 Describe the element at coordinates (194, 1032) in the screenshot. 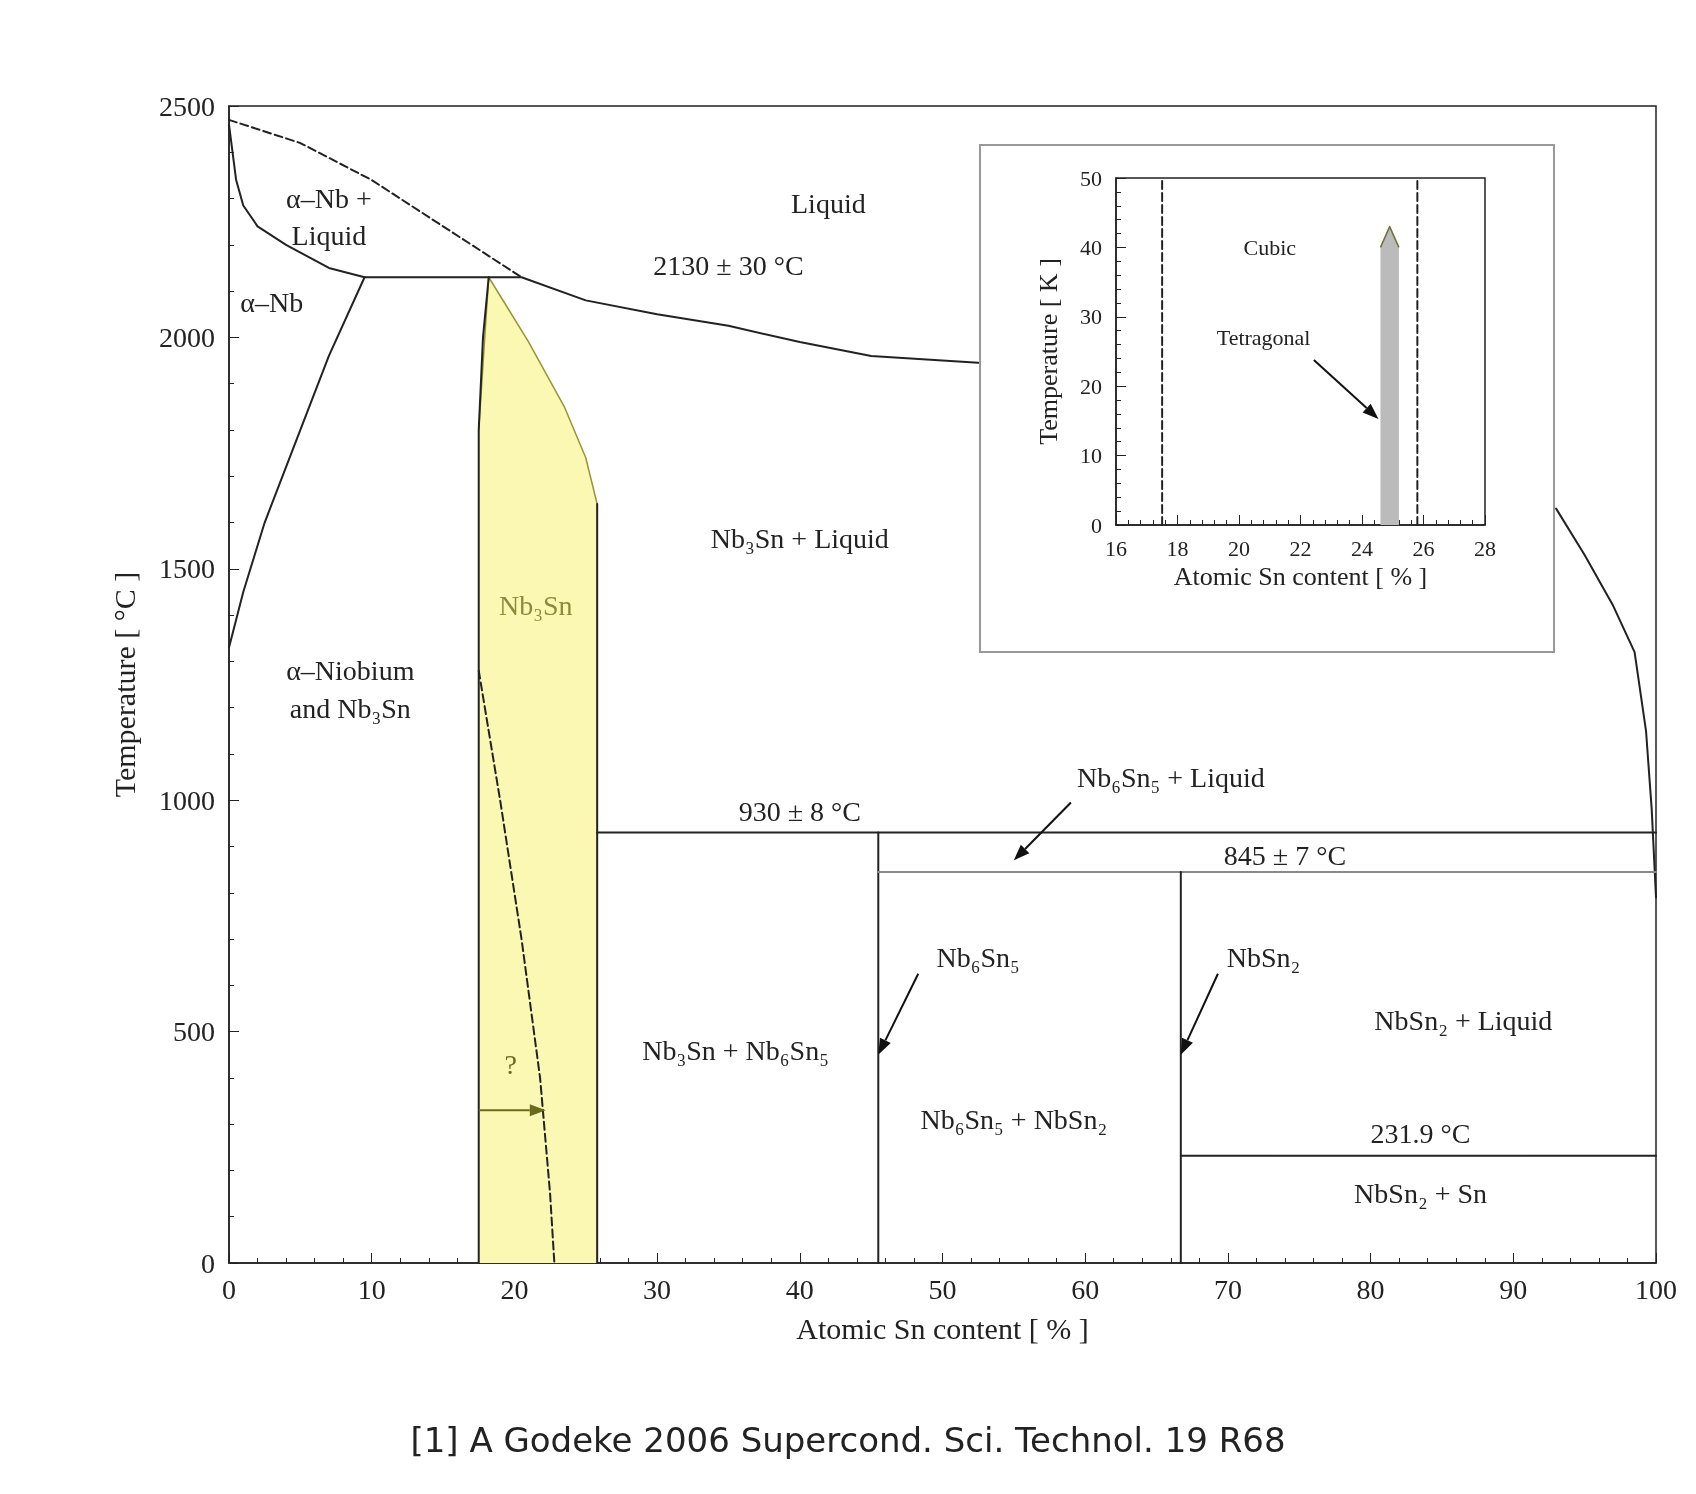

I see `y-tick-label: 500` at that location.